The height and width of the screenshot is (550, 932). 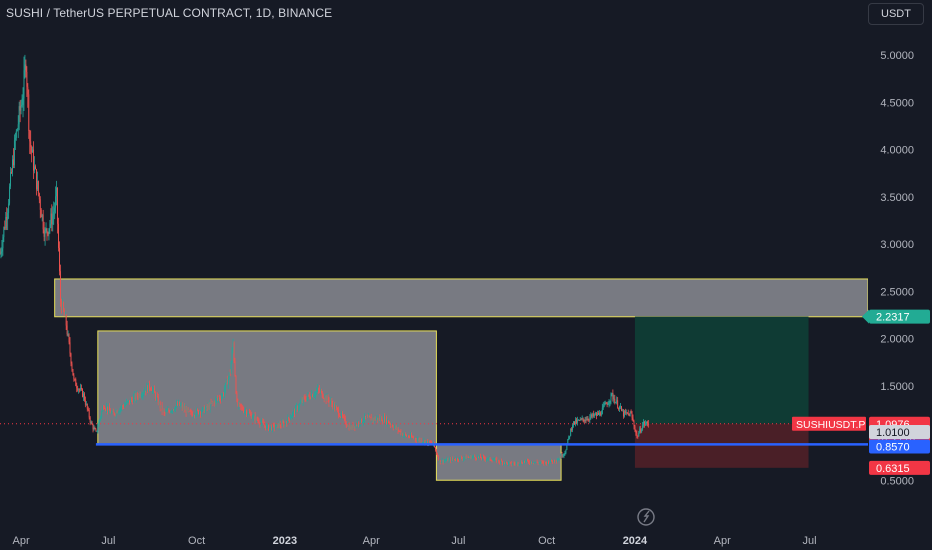 What do you see at coordinates (829, 423) in the screenshot?
I see `symbol-tag` at bounding box center [829, 423].